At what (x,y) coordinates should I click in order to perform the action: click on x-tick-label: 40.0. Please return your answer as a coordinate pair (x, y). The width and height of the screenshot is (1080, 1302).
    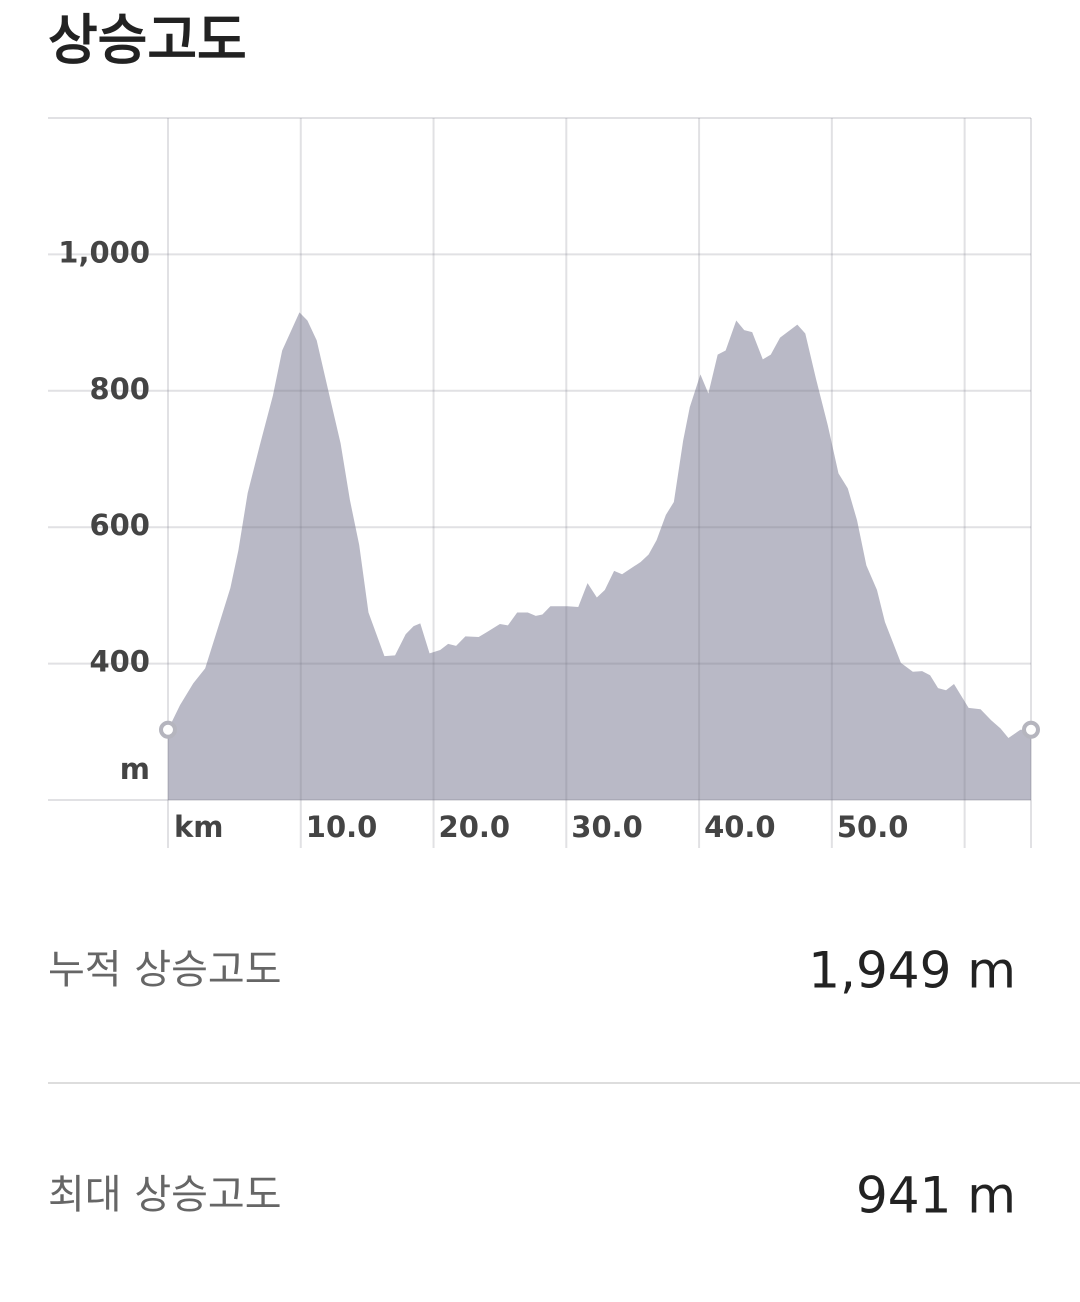
    Looking at the image, I should click on (740, 827).